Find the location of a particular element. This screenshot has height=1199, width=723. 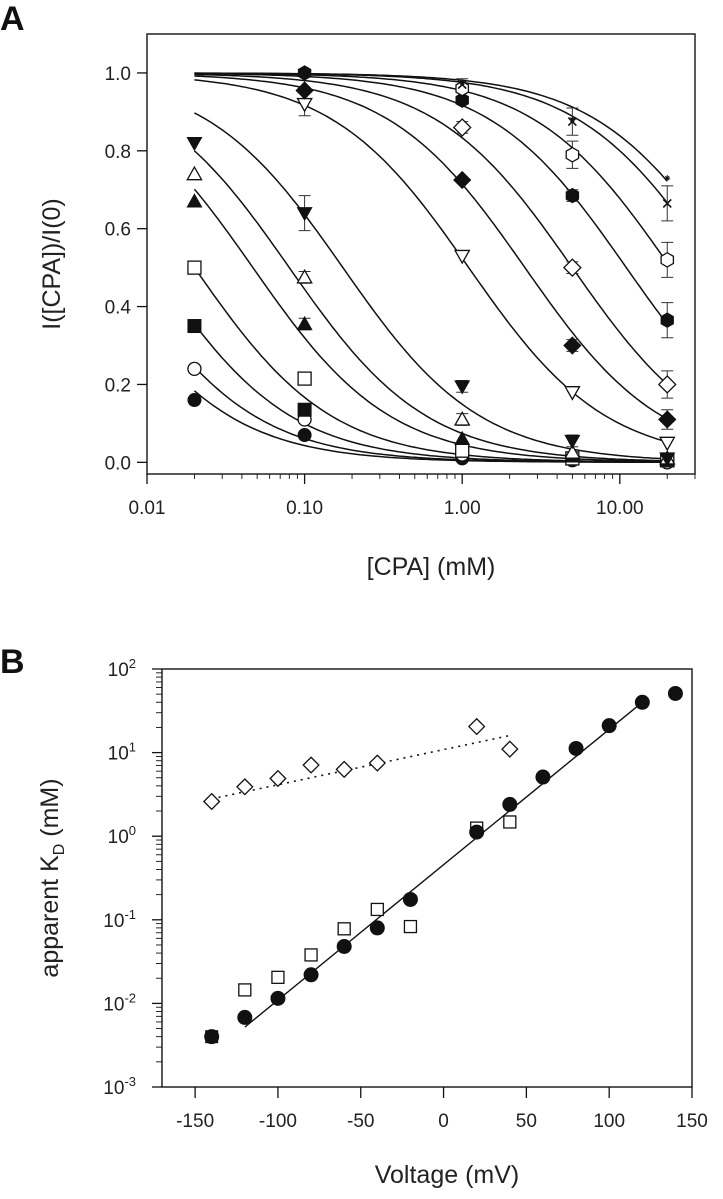

panel-a-x-axis-title: [CPA] (mM) is located at coordinates (431, 567).